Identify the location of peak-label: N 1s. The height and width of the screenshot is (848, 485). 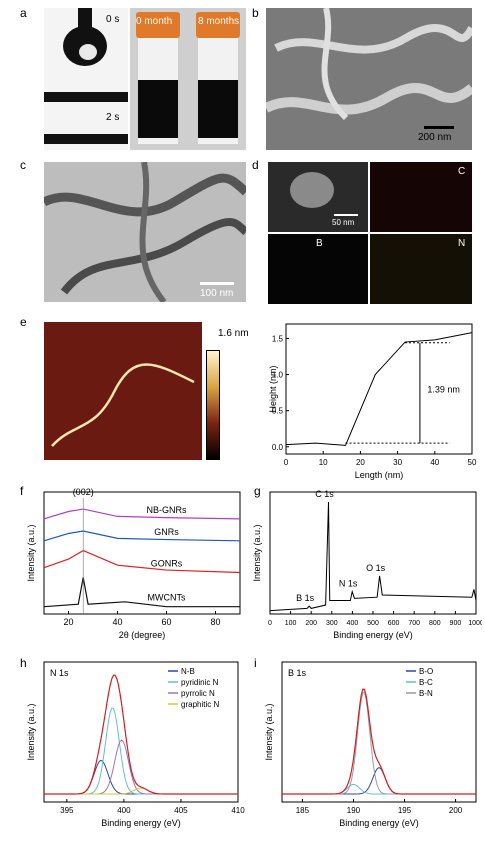
(348, 584).